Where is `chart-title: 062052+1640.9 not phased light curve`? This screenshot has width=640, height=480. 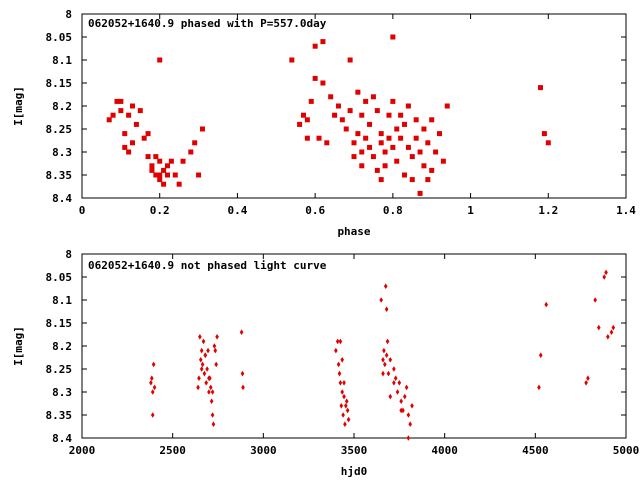
chart-title: 062052+1640.9 not phased light curve is located at coordinates (207, 265).